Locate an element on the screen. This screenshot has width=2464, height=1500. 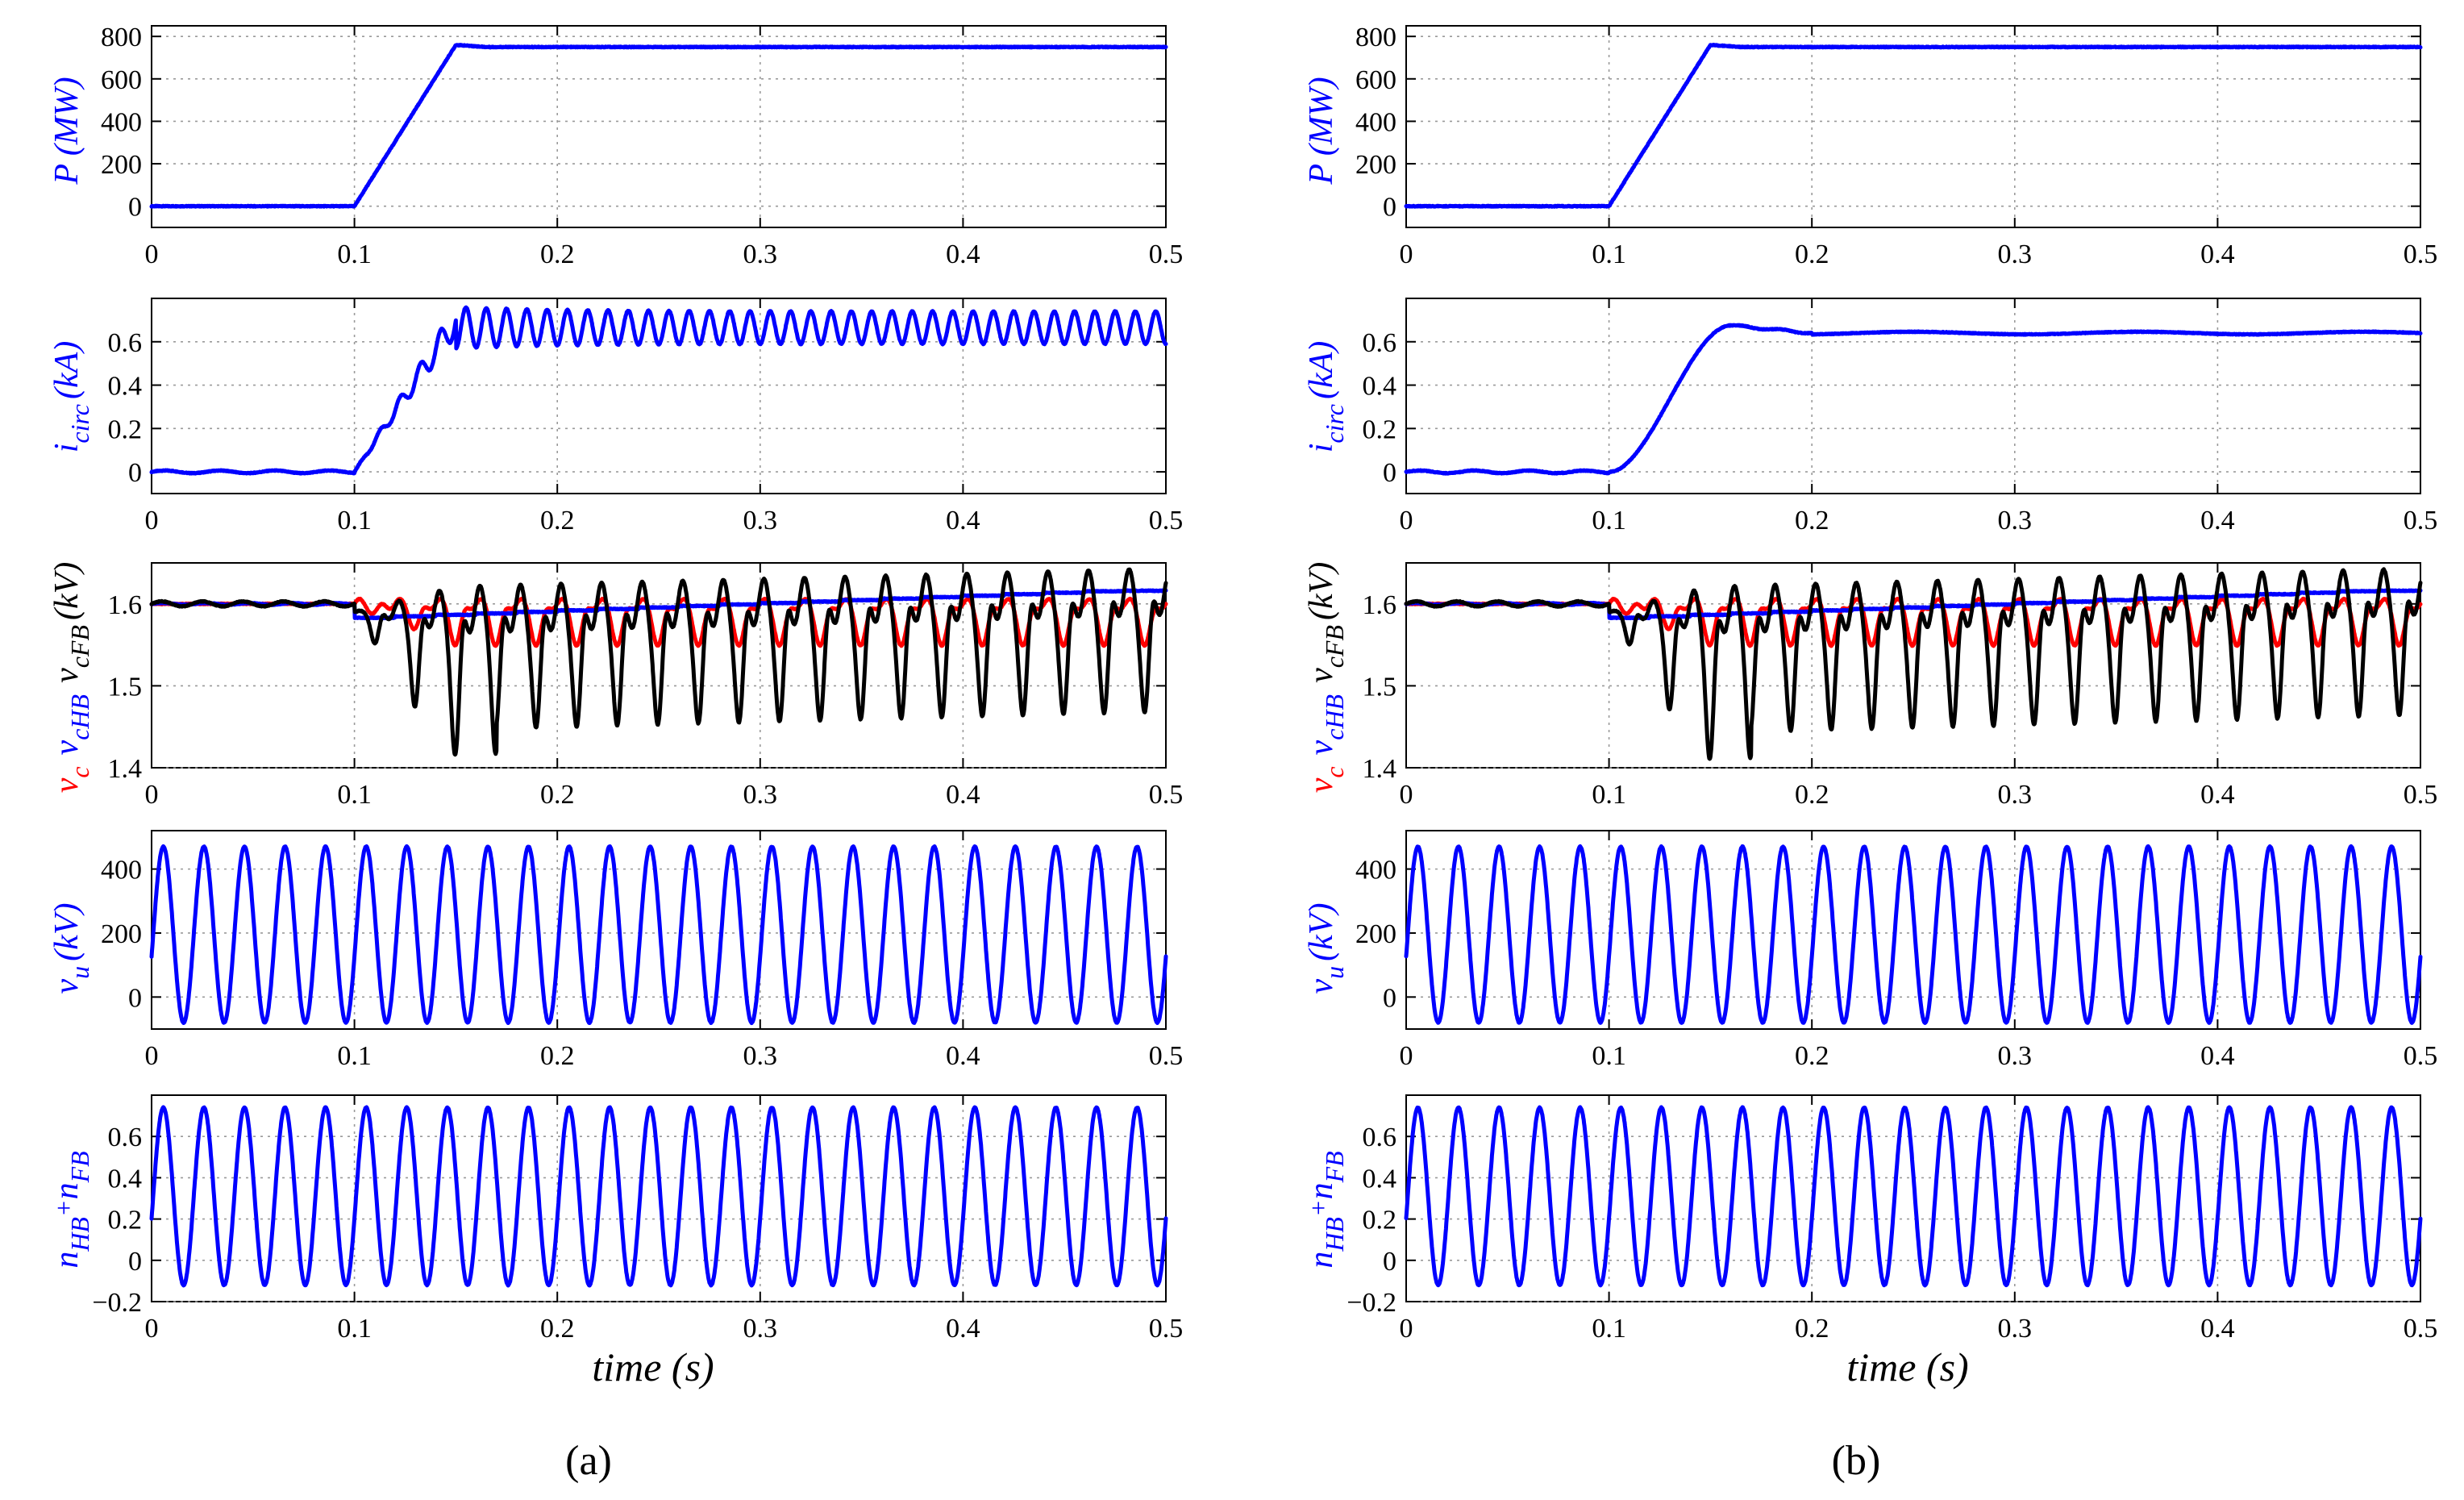
ylabel-b-n: nHB+nFB is located at coordinates (1326, 1209).